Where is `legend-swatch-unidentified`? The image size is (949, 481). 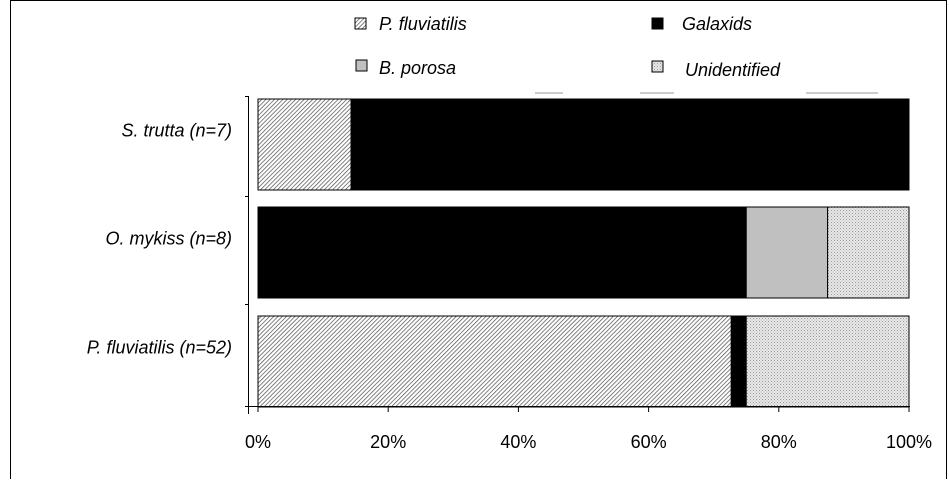
legend-swatch-unidentified is located at coordinates (657, 66).